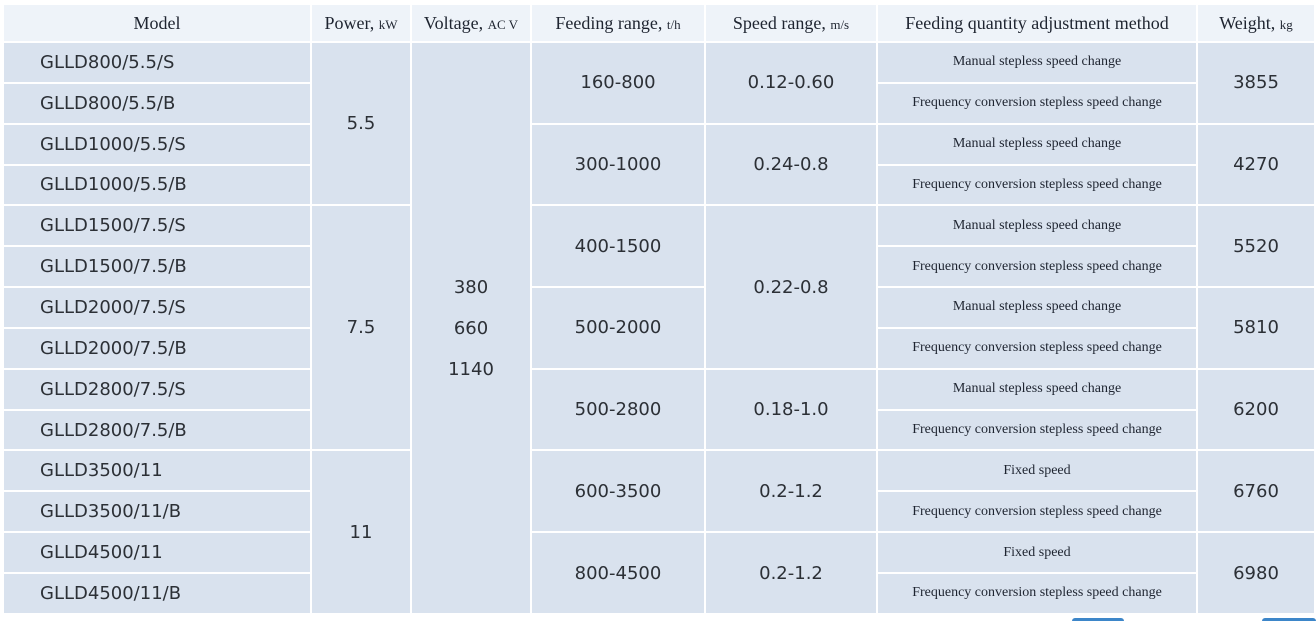 This screenshot has height=621, width=1316. I want to click on model-cell: GLLD2000/7.5/S, so click(157, 307).